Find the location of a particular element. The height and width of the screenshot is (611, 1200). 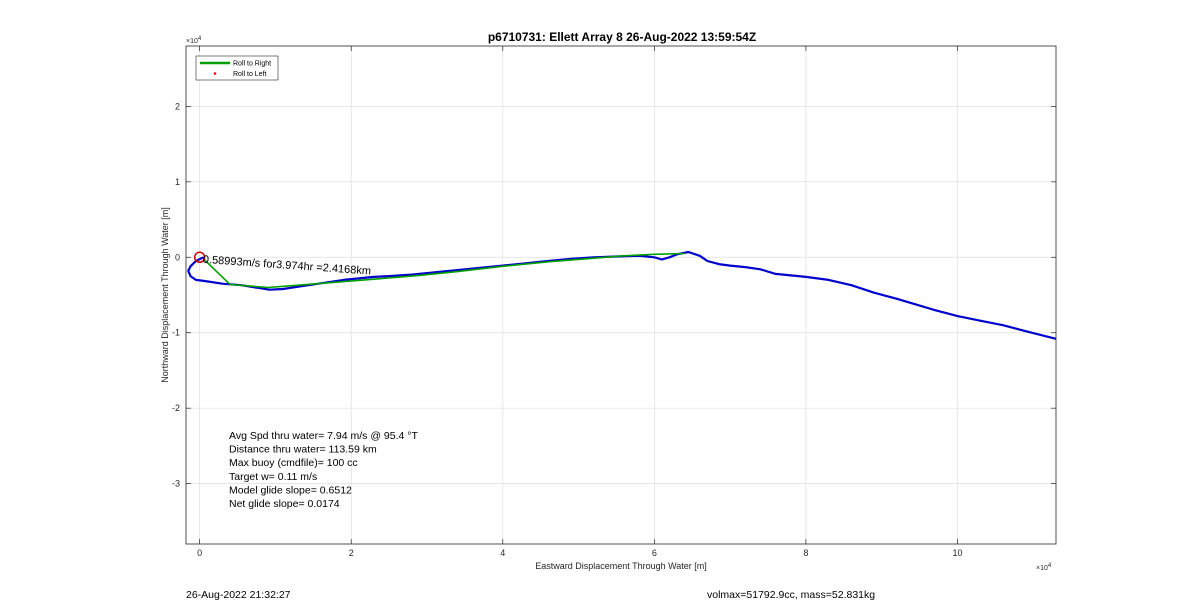

x-tick-label: 4 is located at coordinates (502, 553).